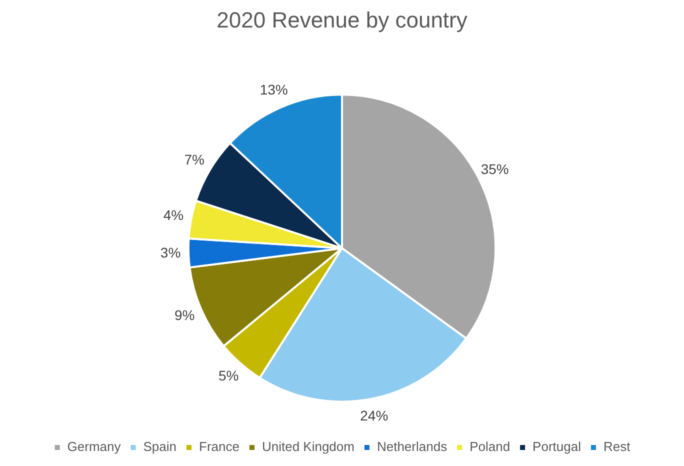 This screenshot has width=684, height=466. What do you see at coordinates (342, 19) in the screenshot?
I see `chart-title: 2020 Revenue by country` at bounding box center [342, 19].